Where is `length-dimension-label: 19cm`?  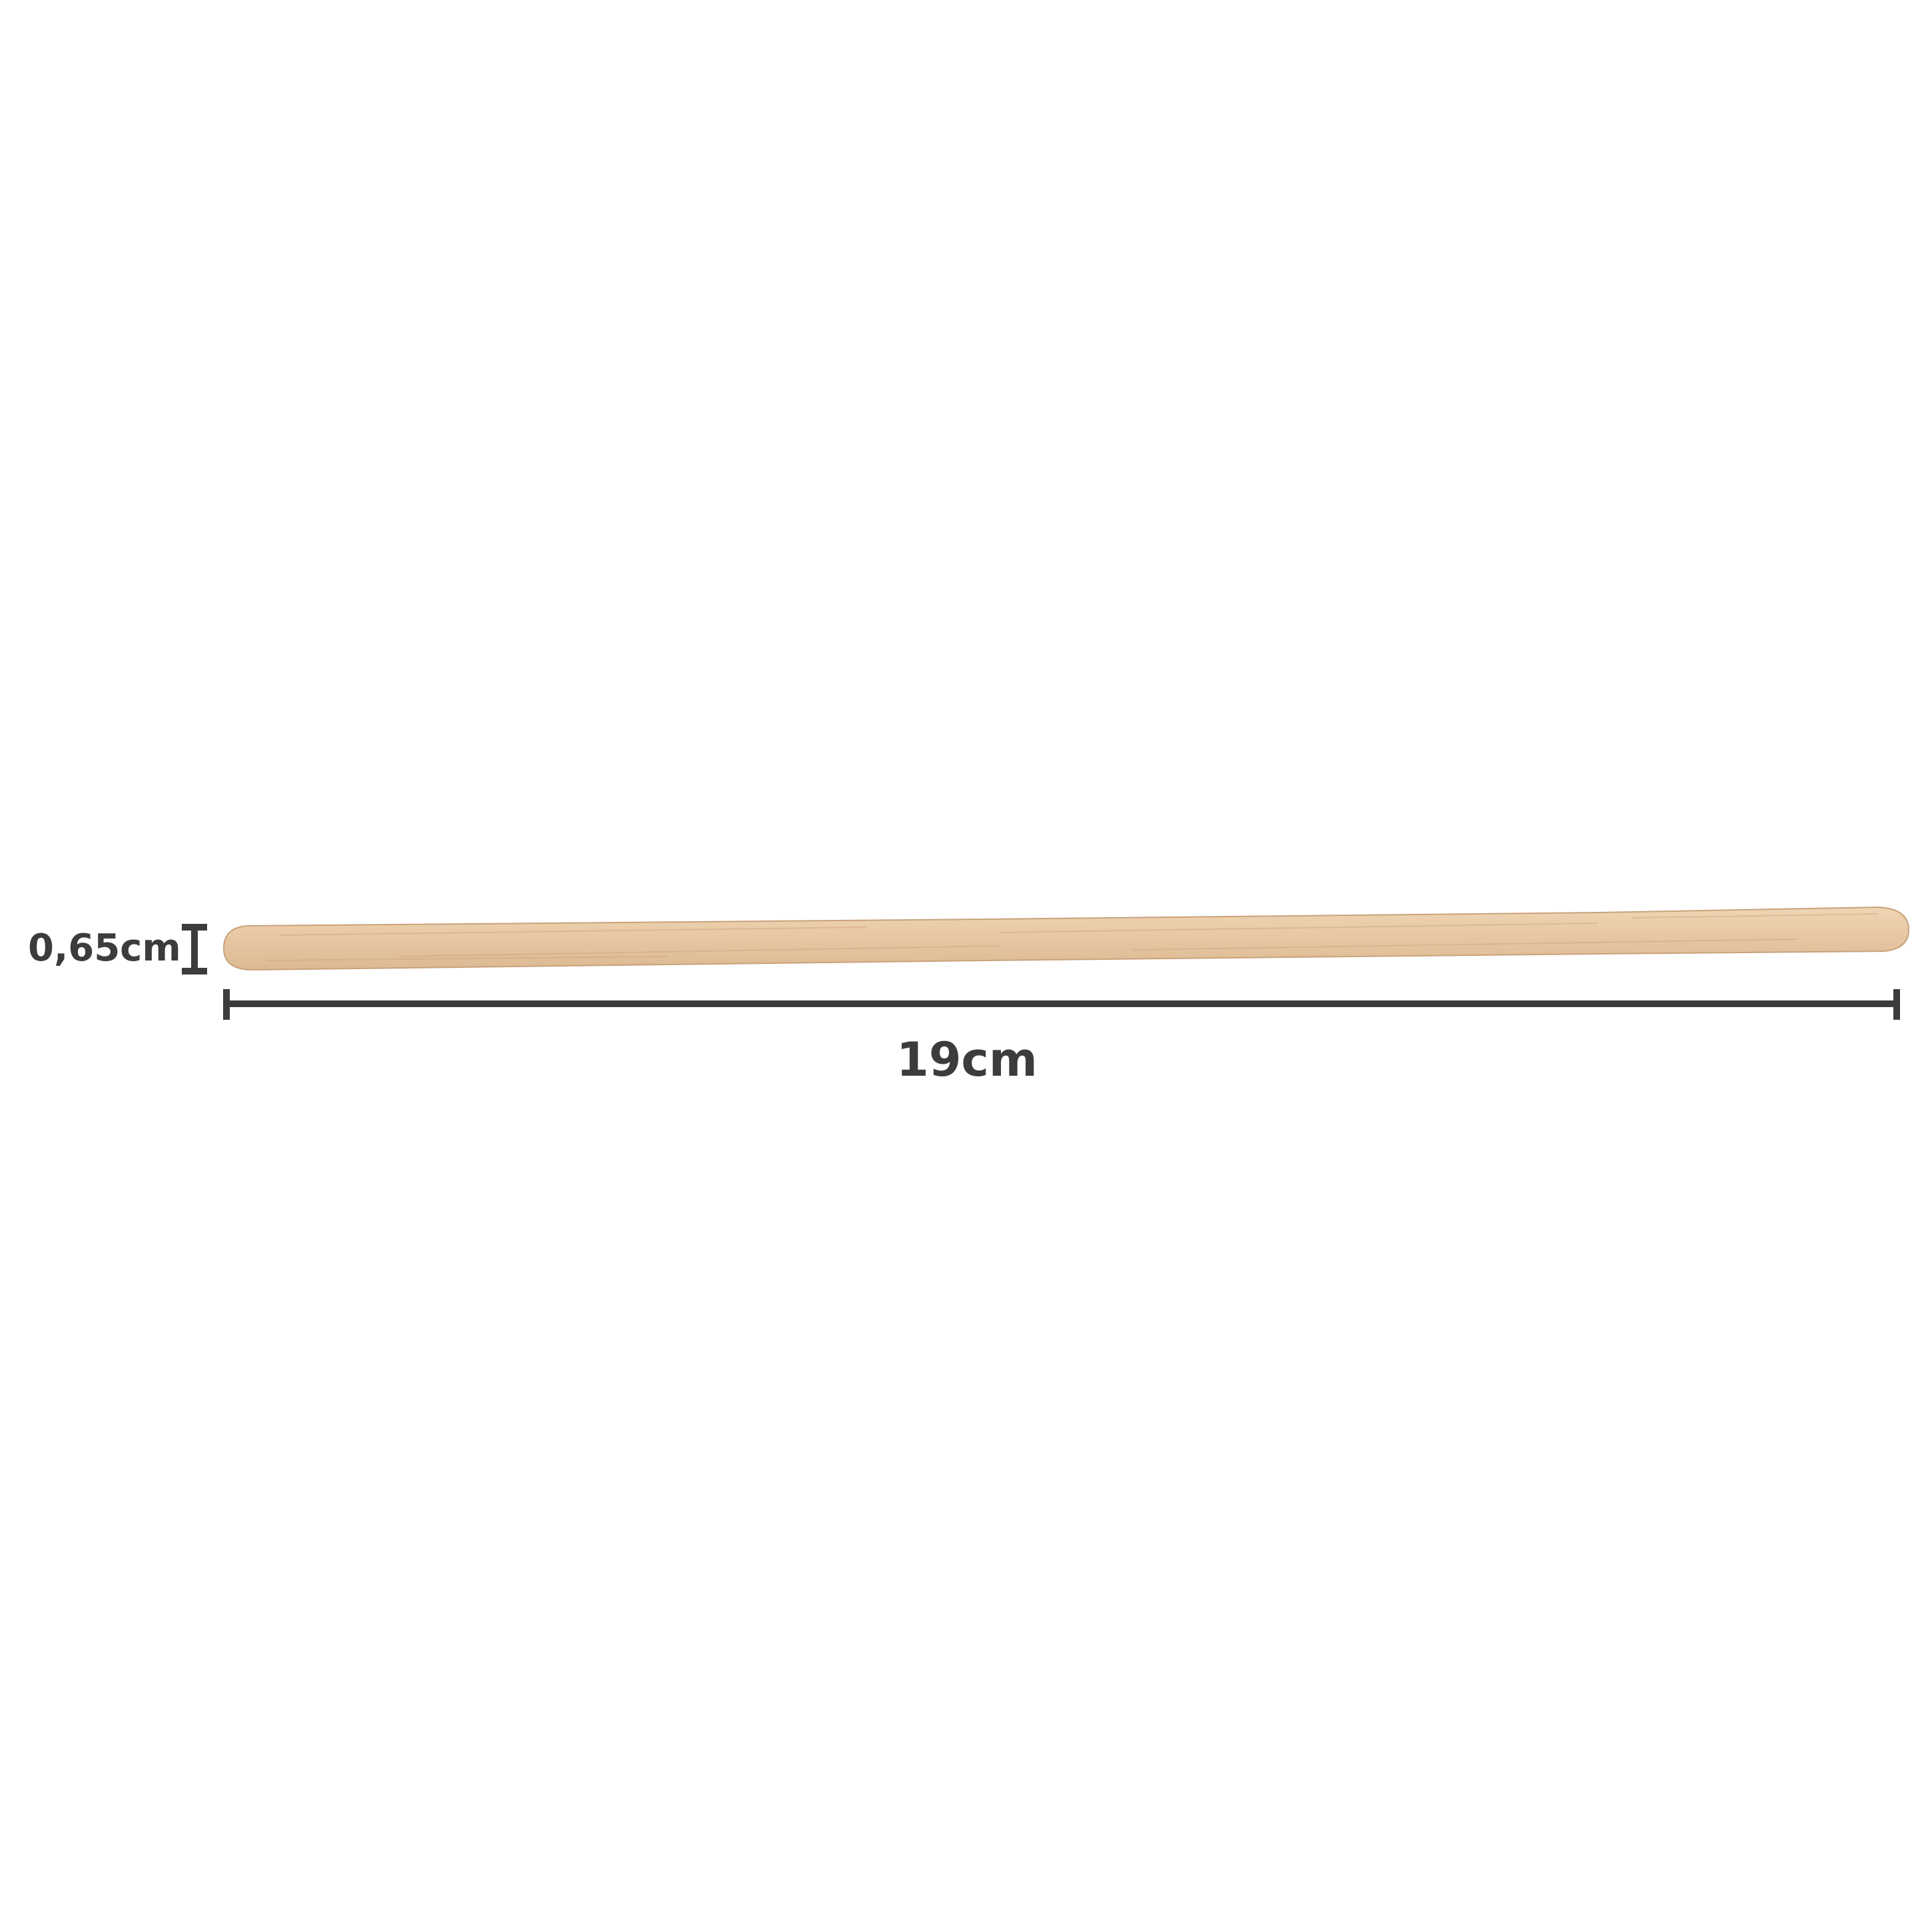 length-dimension-label: 19cm is located at coordinates (967, 1059).